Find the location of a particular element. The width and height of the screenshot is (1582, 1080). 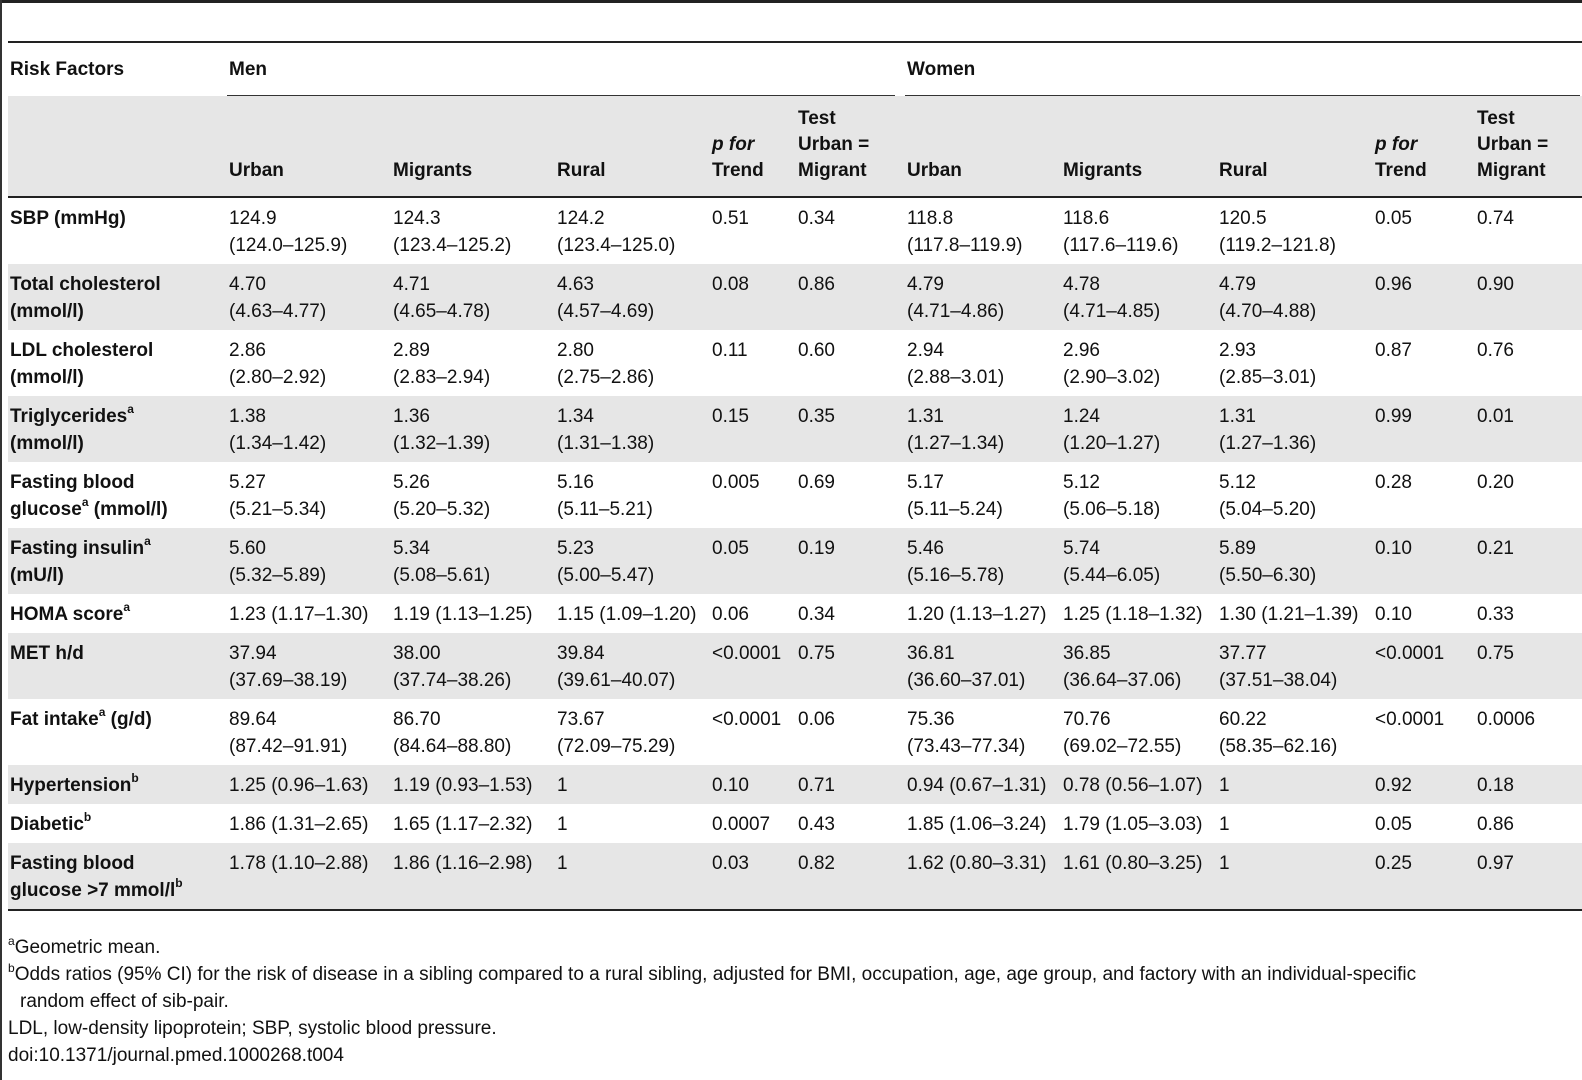

cell-women-p-trend: <0.0001 is located at coordinates (1410, 719).